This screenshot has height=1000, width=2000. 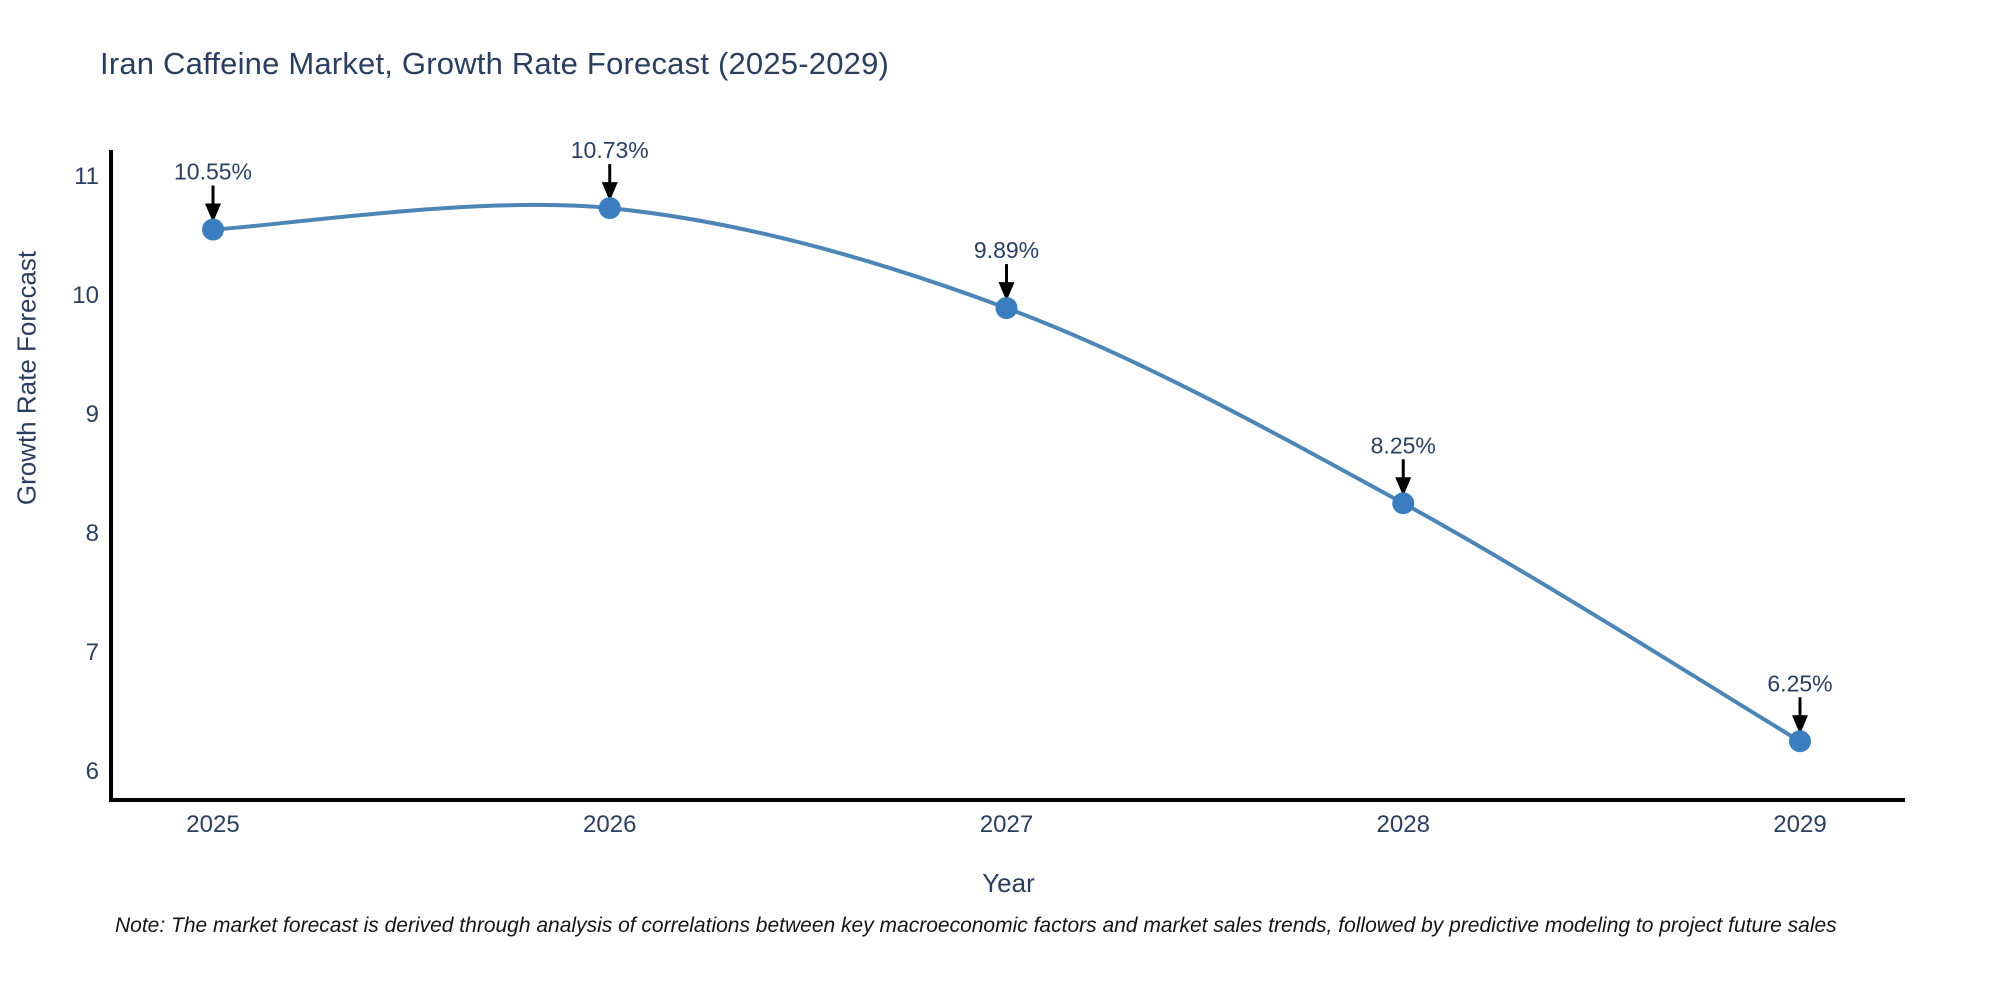 What do you see at coordinates (1006, 250) in the screenshot?
I see `data-point-label: 9.89%` at bounding box center [1006, 250].